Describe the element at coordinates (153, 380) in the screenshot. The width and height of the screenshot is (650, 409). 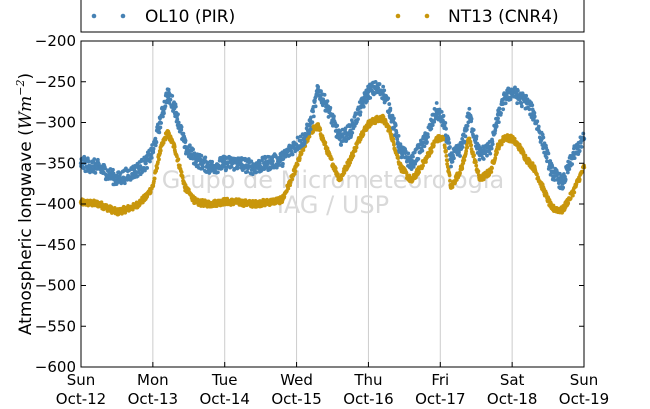
I see `x-tick-day-label: Mon` at that location.